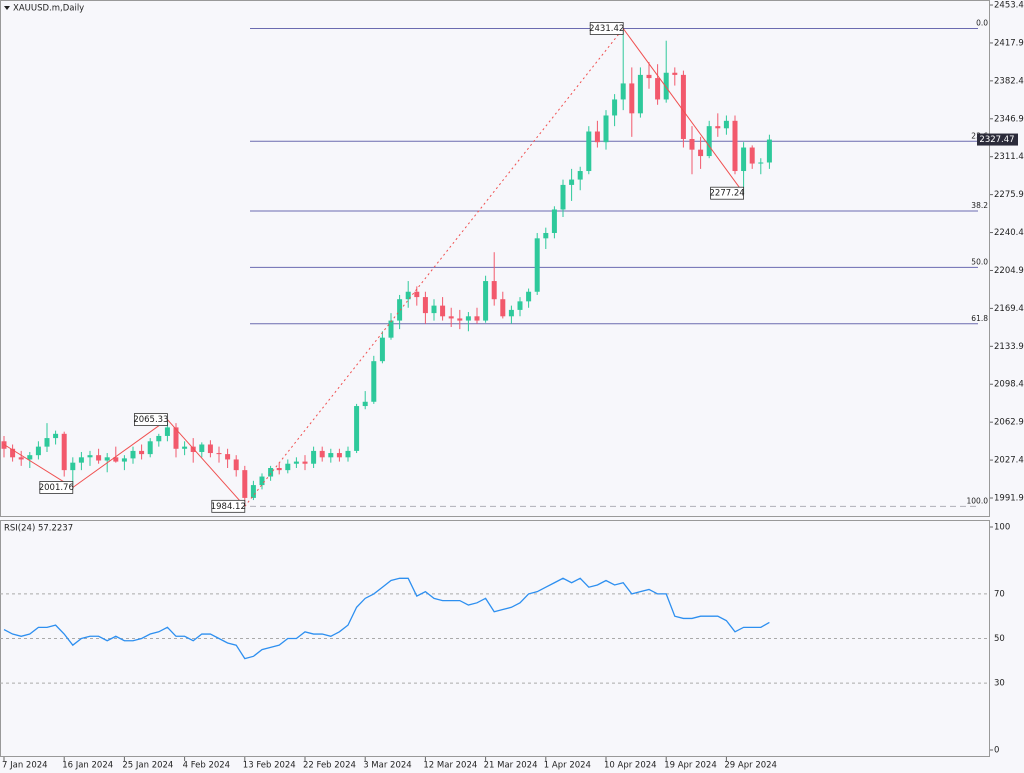 The height and width of the screenshot is (773, 1024). I want to click on y-tick-label: 2133.90, so click(1009, 347).